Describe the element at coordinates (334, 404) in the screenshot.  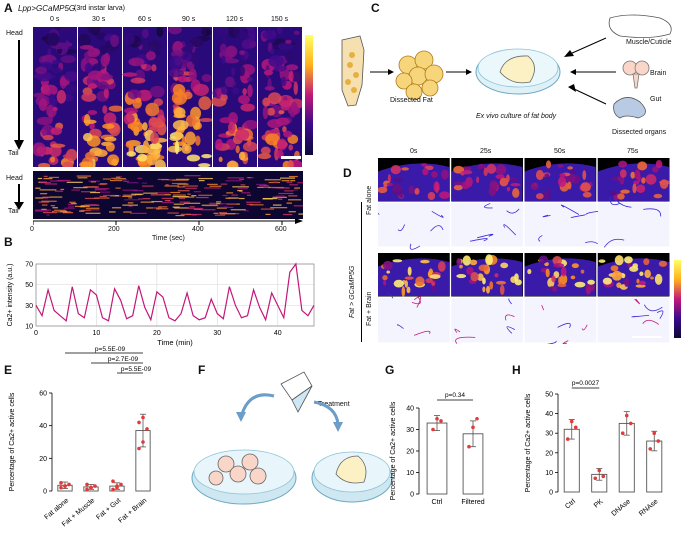
I see `label-treatment: Treatment` at that location.